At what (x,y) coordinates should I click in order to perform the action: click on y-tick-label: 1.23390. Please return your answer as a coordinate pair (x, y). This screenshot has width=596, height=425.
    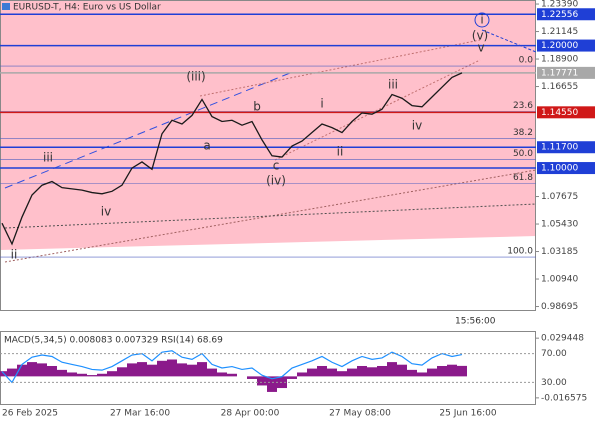
    Looking at the image, I should click on (559, 5).